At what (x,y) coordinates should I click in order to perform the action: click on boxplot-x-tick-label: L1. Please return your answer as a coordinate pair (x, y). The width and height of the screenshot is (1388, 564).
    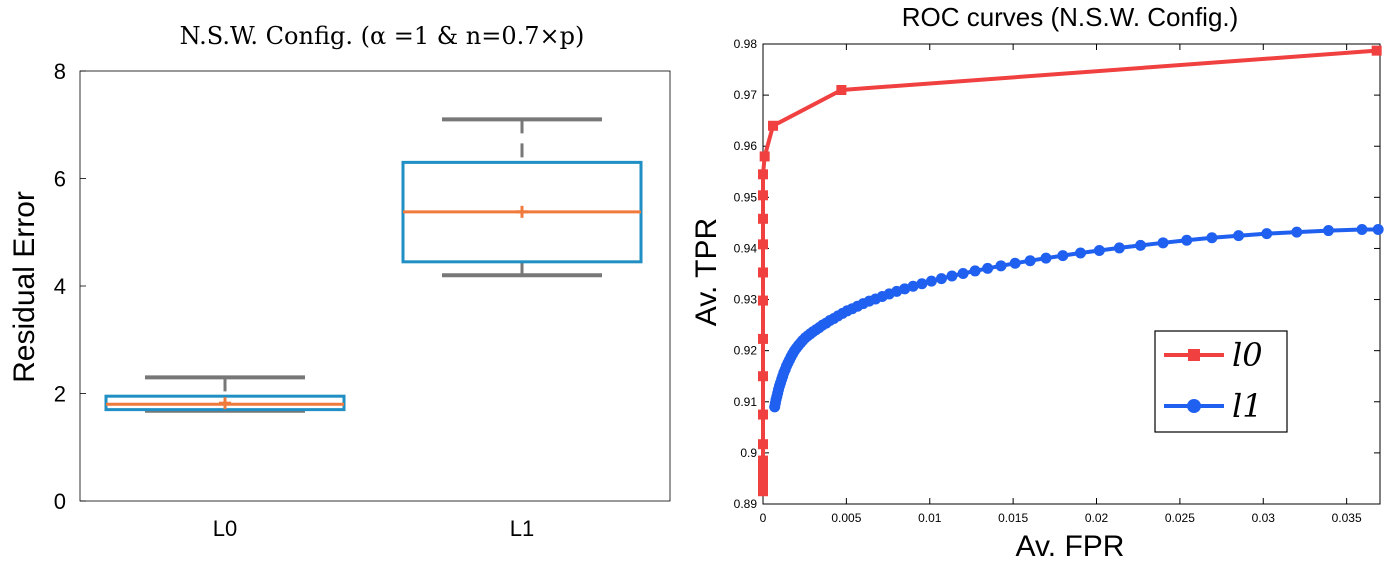
    Looking at the image, I should click on (522, 528).